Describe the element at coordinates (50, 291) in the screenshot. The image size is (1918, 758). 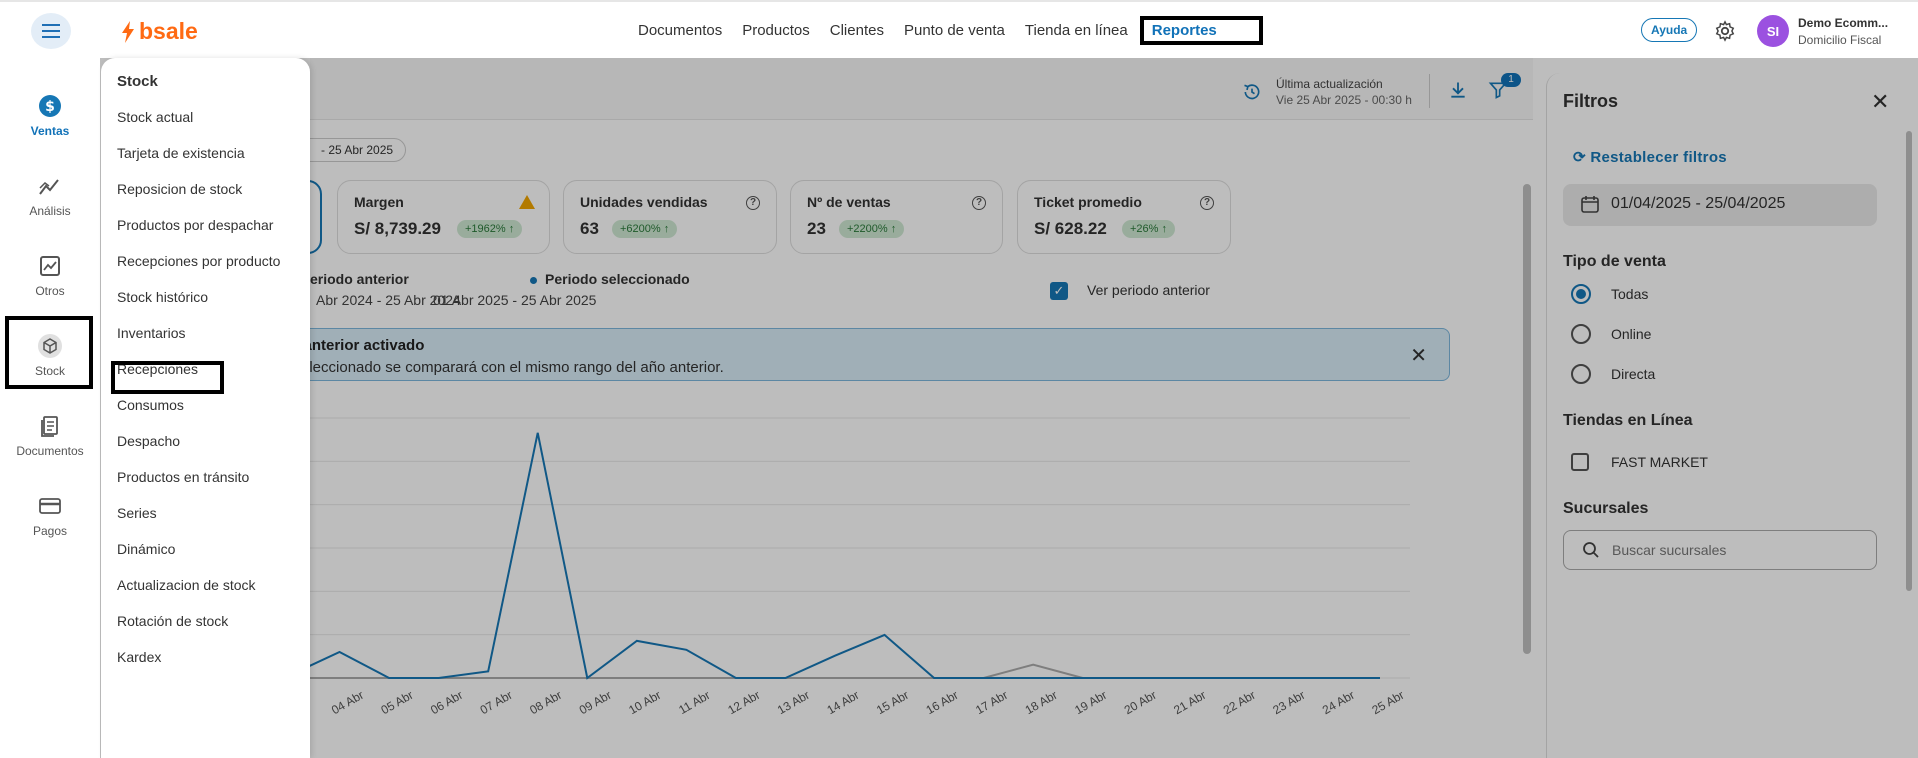
I see `rail-label: Otros` at that location.